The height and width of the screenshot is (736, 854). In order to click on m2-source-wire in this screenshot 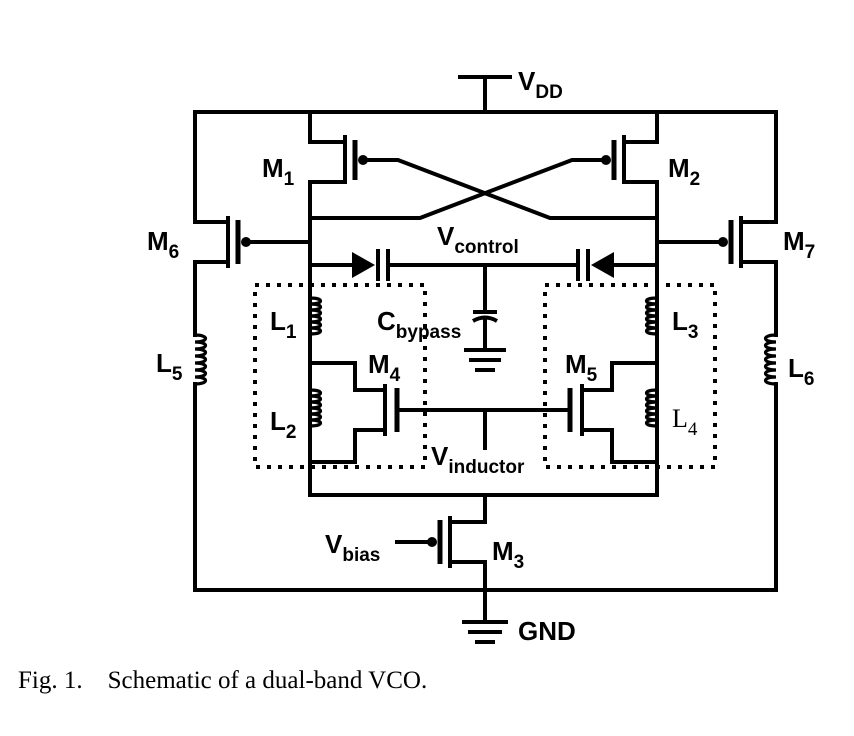, I will do `click(640, 127)`.